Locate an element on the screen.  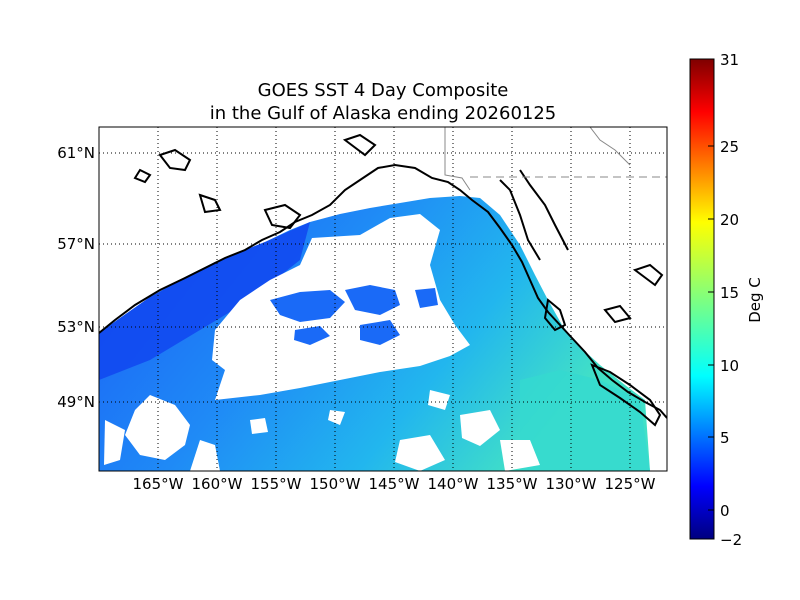
x-tick-label: 160°W is located at coordinates (217, 484).